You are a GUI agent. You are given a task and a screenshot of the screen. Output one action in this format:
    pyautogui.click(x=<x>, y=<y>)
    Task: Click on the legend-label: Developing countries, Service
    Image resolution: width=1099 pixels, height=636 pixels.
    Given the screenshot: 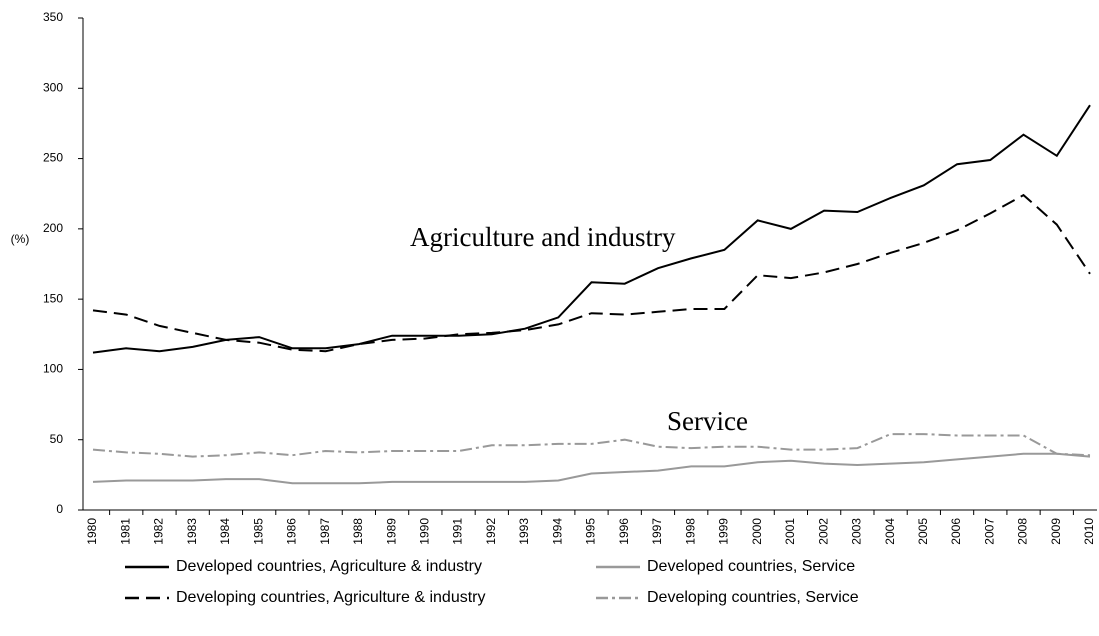 What is the action you would take?
    pyautogui.click(x=753, y=597)
    